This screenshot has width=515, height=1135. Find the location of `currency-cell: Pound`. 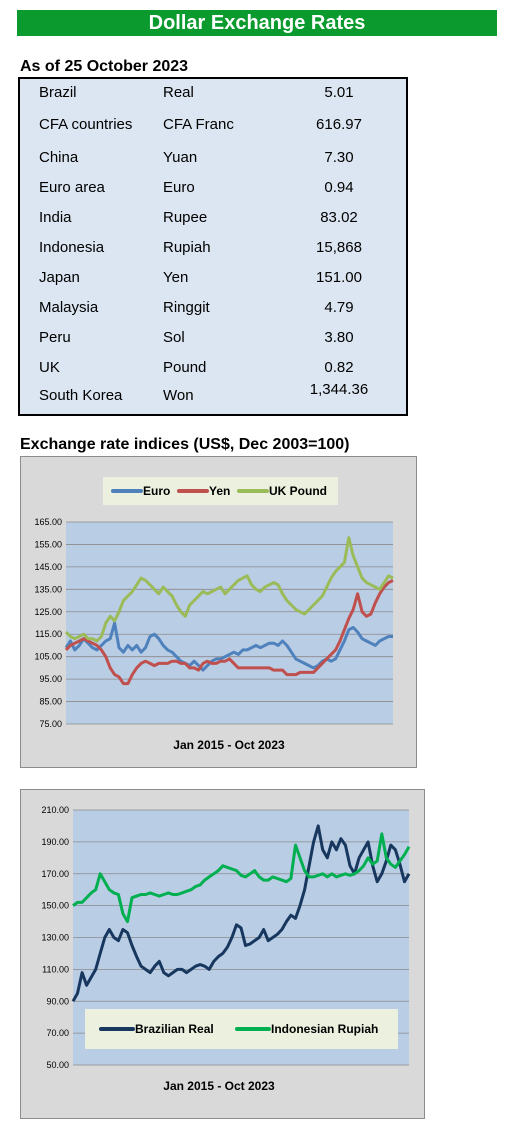

currency-cell: Pound is located at coordinates (185, 367).